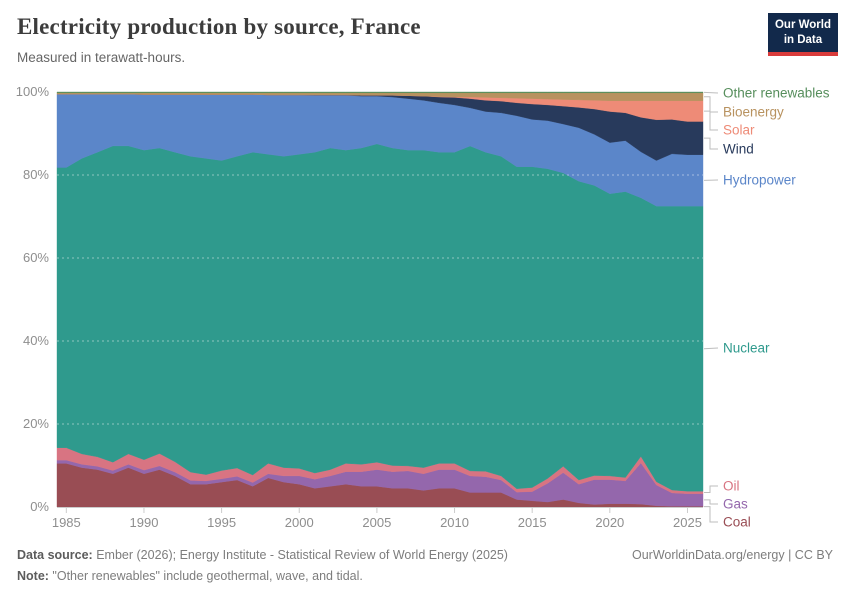 The image size is (850, 600). Describe the element at coordinates (101, 57) in the screenshot. I see `chart-subtitle: Measured in terawatt-hours.` at that location.